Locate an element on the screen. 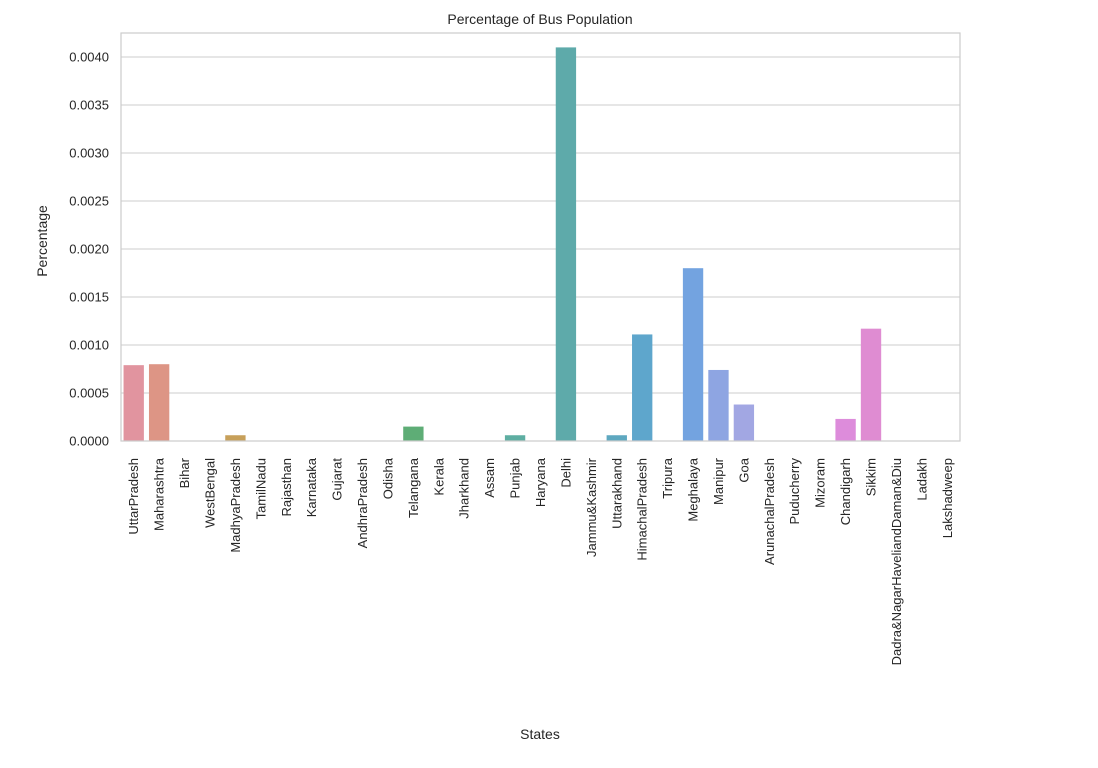  x-tick-label: ArunachalPradesh is located at coordinates (769, 511).